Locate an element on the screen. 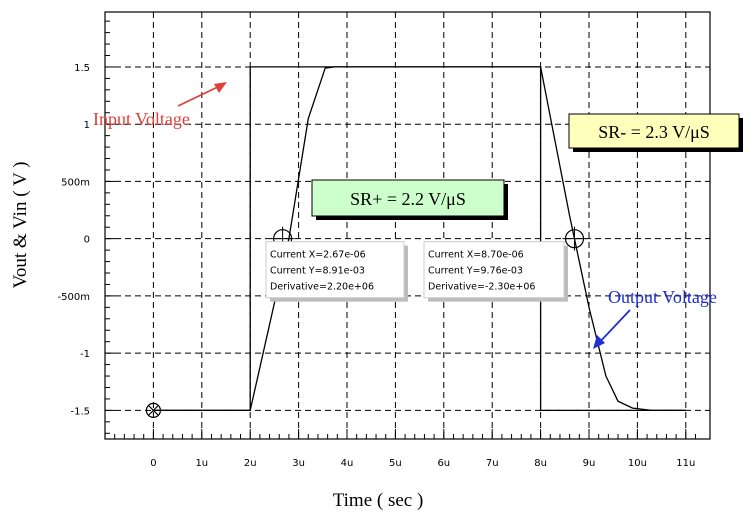 The width and height of the screenshot is (754, 515). output-voltage-arrow is located at coordinates (612, 329).